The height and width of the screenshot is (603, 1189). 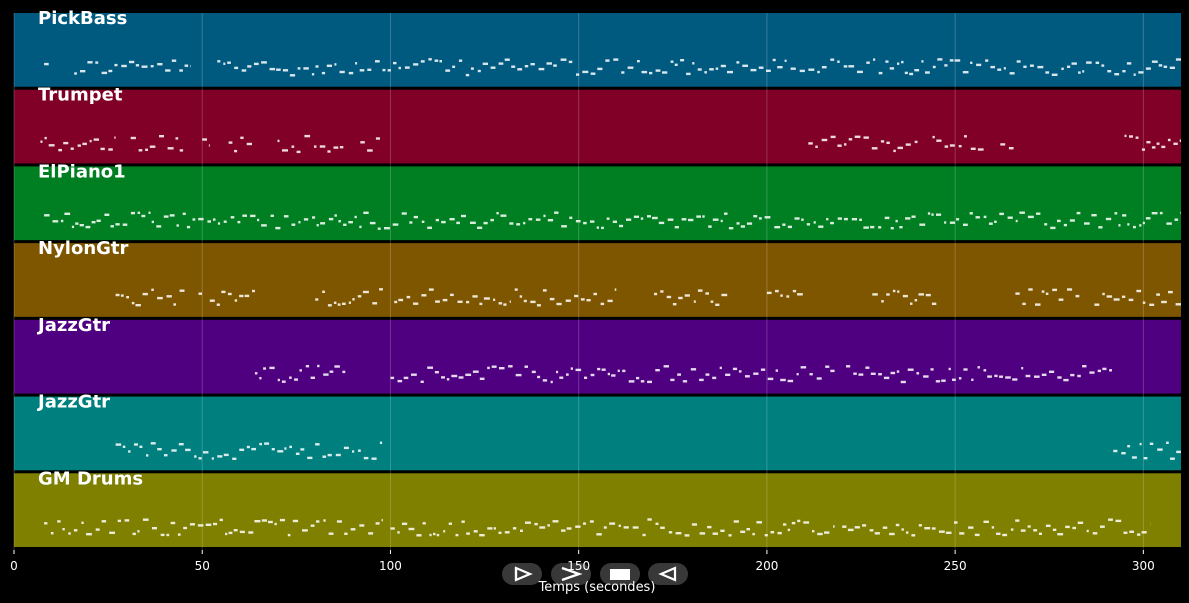 What do you see at coordinates (522, 574) in the screenshot?
I see `step-forward-control` at bounding box center [522, 574].